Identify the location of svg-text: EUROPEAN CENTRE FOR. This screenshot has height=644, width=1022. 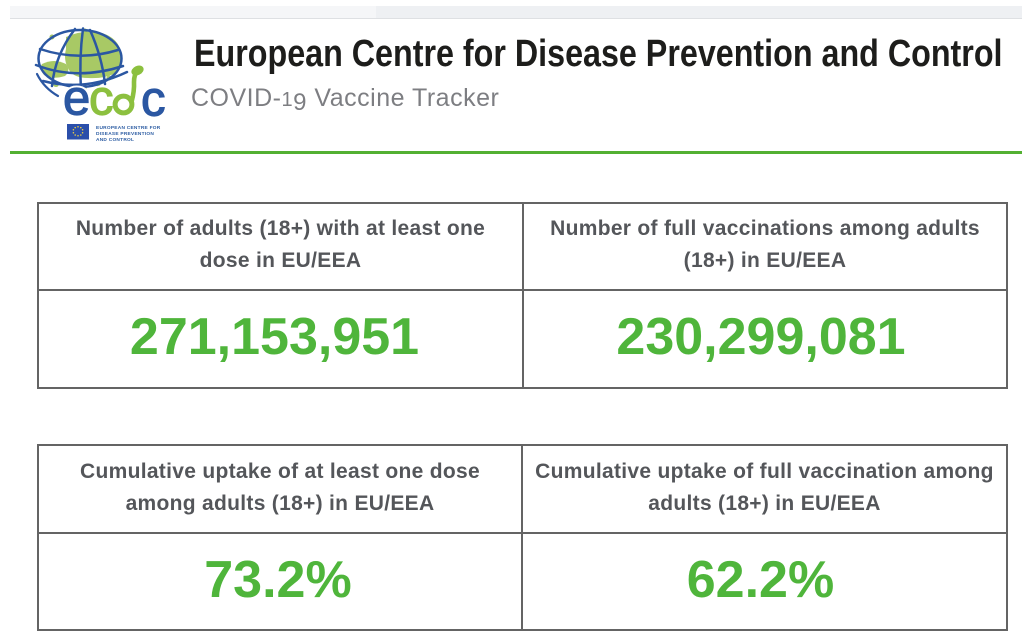
(128, 128).